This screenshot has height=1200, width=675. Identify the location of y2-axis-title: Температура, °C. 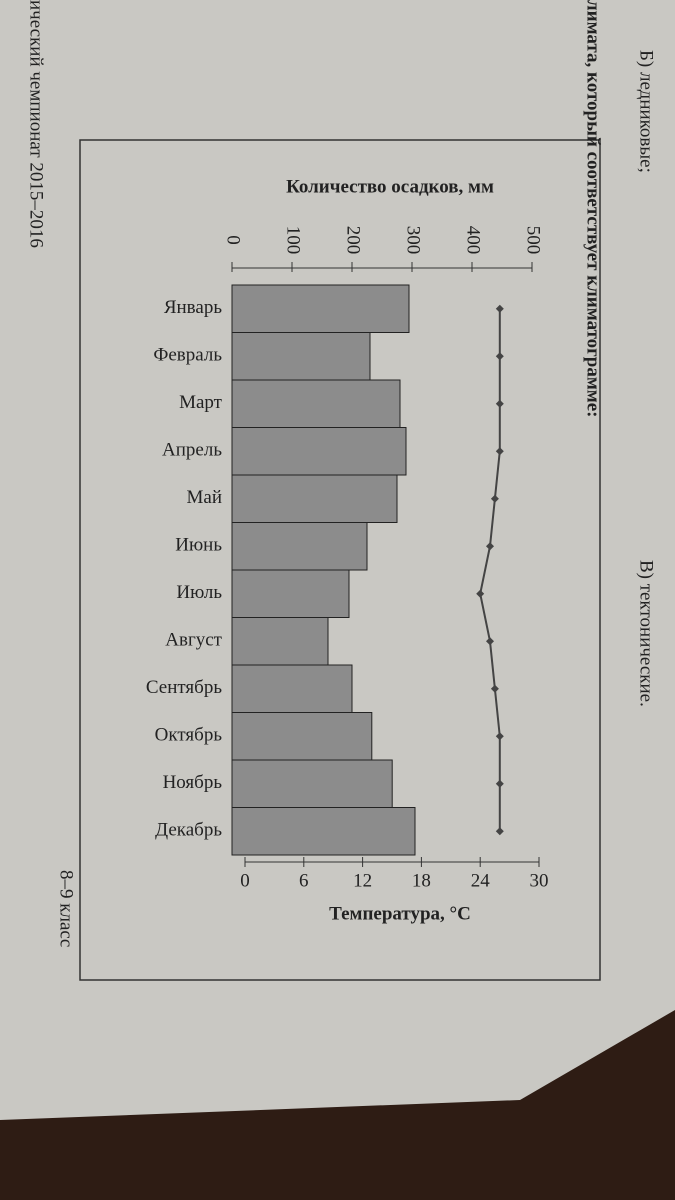
(400, 913).